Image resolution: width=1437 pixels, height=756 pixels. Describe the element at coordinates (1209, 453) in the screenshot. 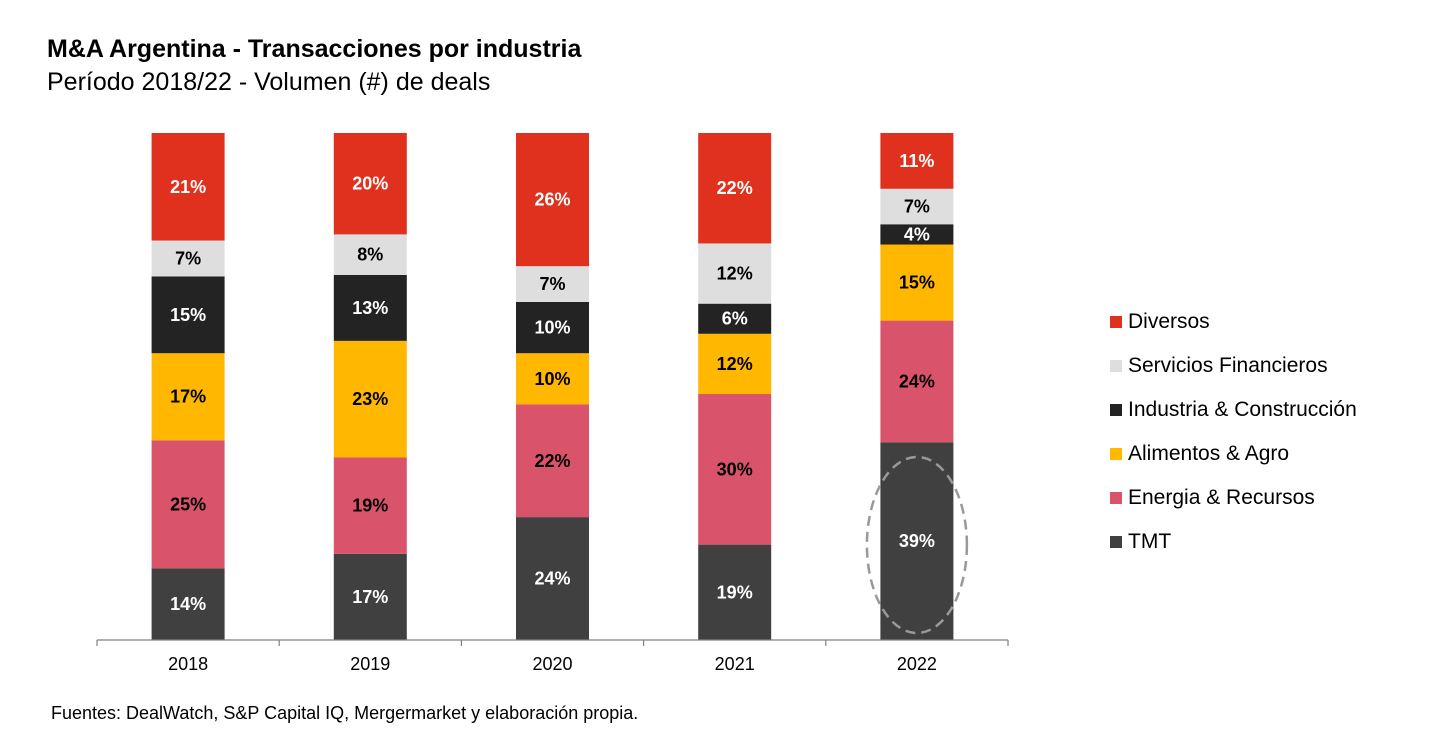

I see `legend-label: Alimentos & Agro` at that location.